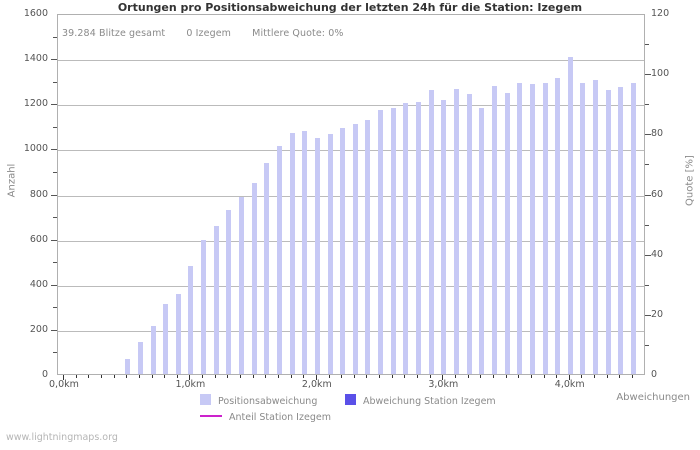 The width and height of the screenshot is (700, 450). What do you see at coordinates (657, 314) in the screenshot?
I see `y-axis-right-tick-label: 20` at bounding box center [657, 314].